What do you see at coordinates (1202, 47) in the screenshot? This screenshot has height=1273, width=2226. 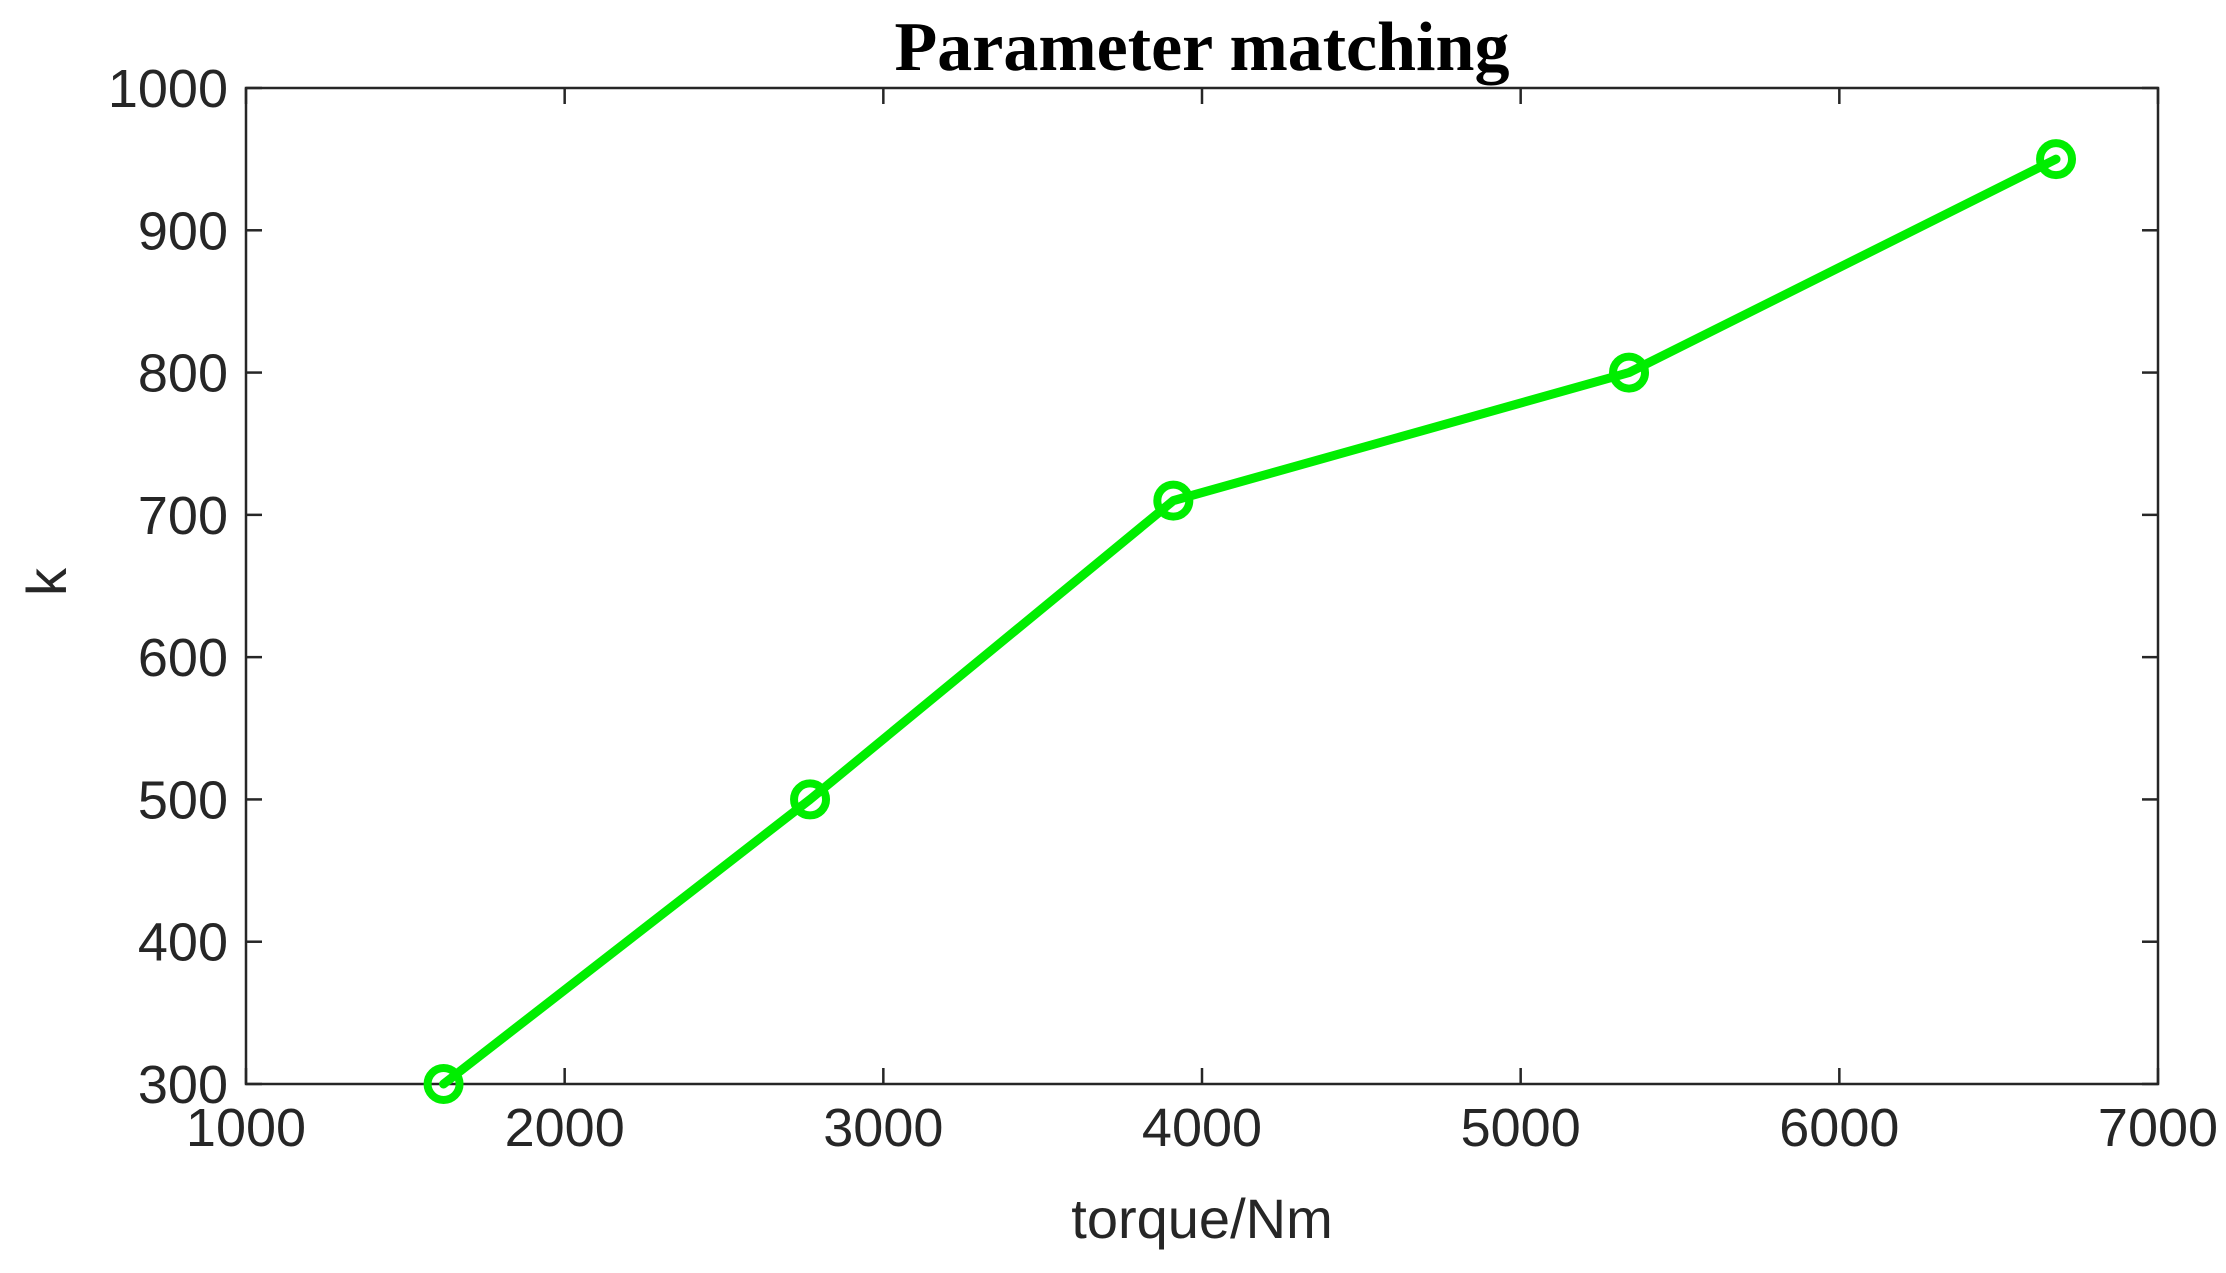 I see `chart-title: Parameter matching` at bounding box center [1202, 47].